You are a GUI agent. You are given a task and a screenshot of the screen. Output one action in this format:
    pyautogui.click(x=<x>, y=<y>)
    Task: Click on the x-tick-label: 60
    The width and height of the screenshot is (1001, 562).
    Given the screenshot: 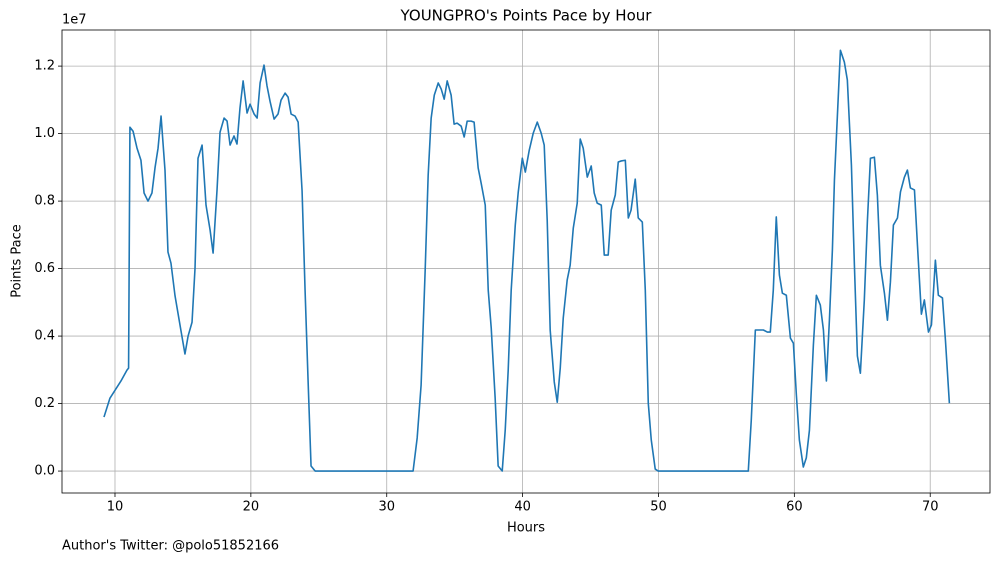 What is the action you would take?
    pyautogui.click(x=794, y=507)
    